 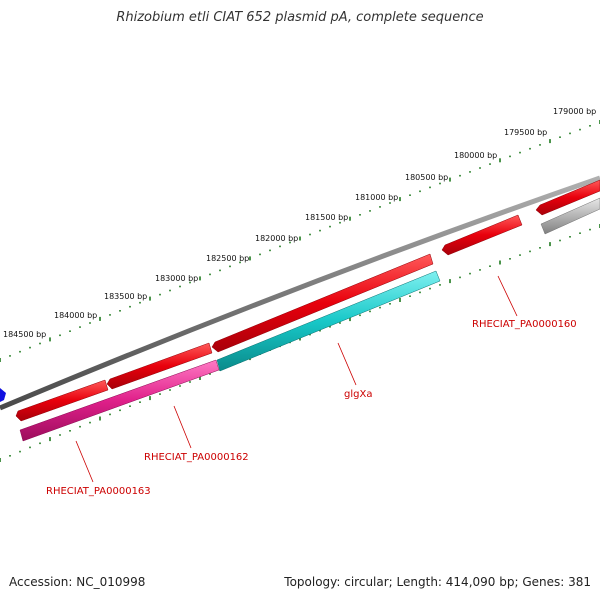 What do you see at coordinates (347, 364) in the screenshot?
I see `leader-glgXa` at bounding box center [347, 364].